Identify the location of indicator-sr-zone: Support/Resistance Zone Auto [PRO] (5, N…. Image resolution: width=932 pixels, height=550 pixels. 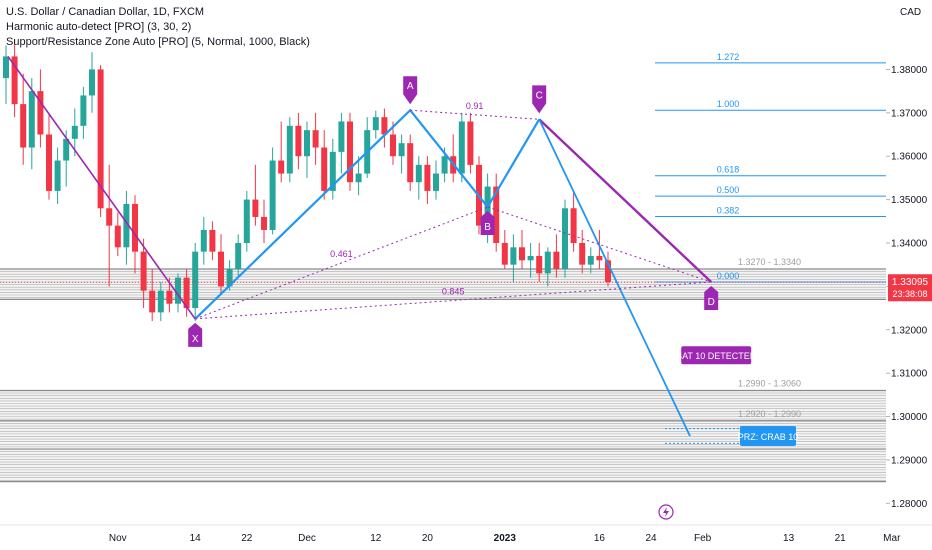
(158, 42).